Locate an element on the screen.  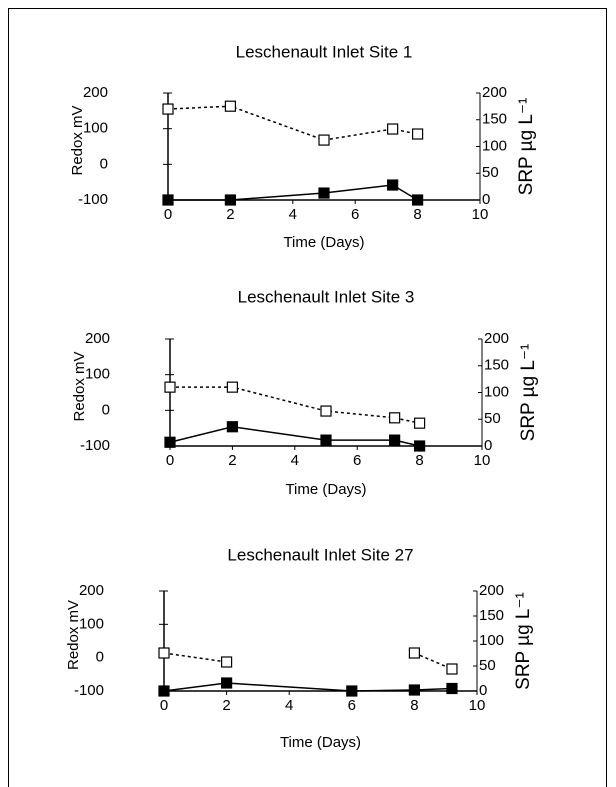
chart-title: Leschenault Inlet Site 27 is located at coordinates (320, 554).